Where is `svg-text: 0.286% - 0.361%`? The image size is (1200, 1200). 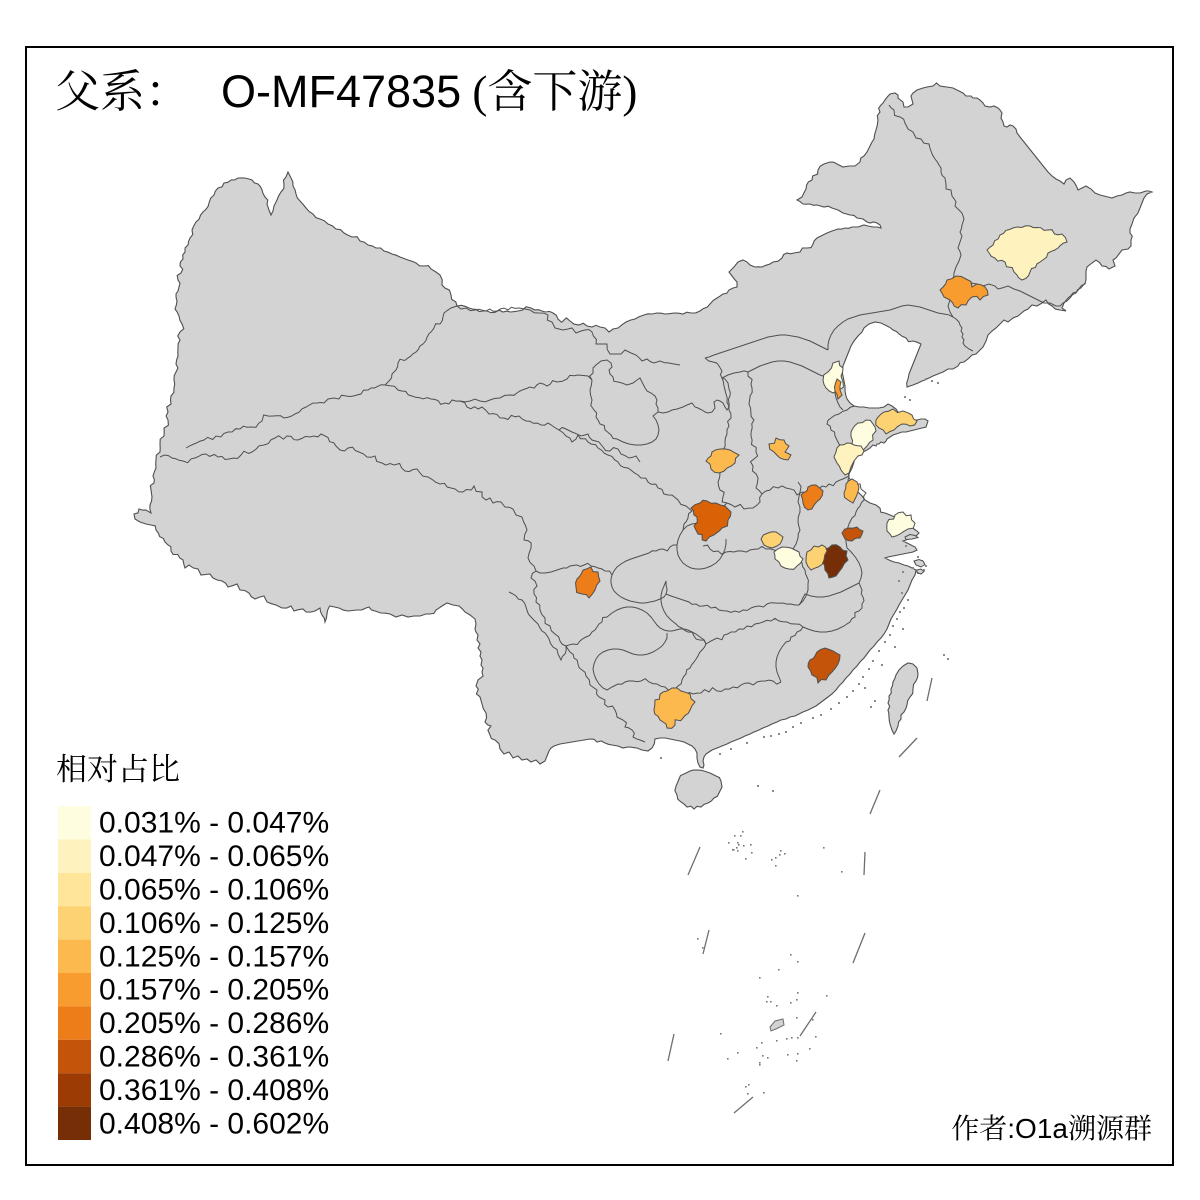 svg-text: 0.286% - 0.361% is located at coordinates (214, 1057).